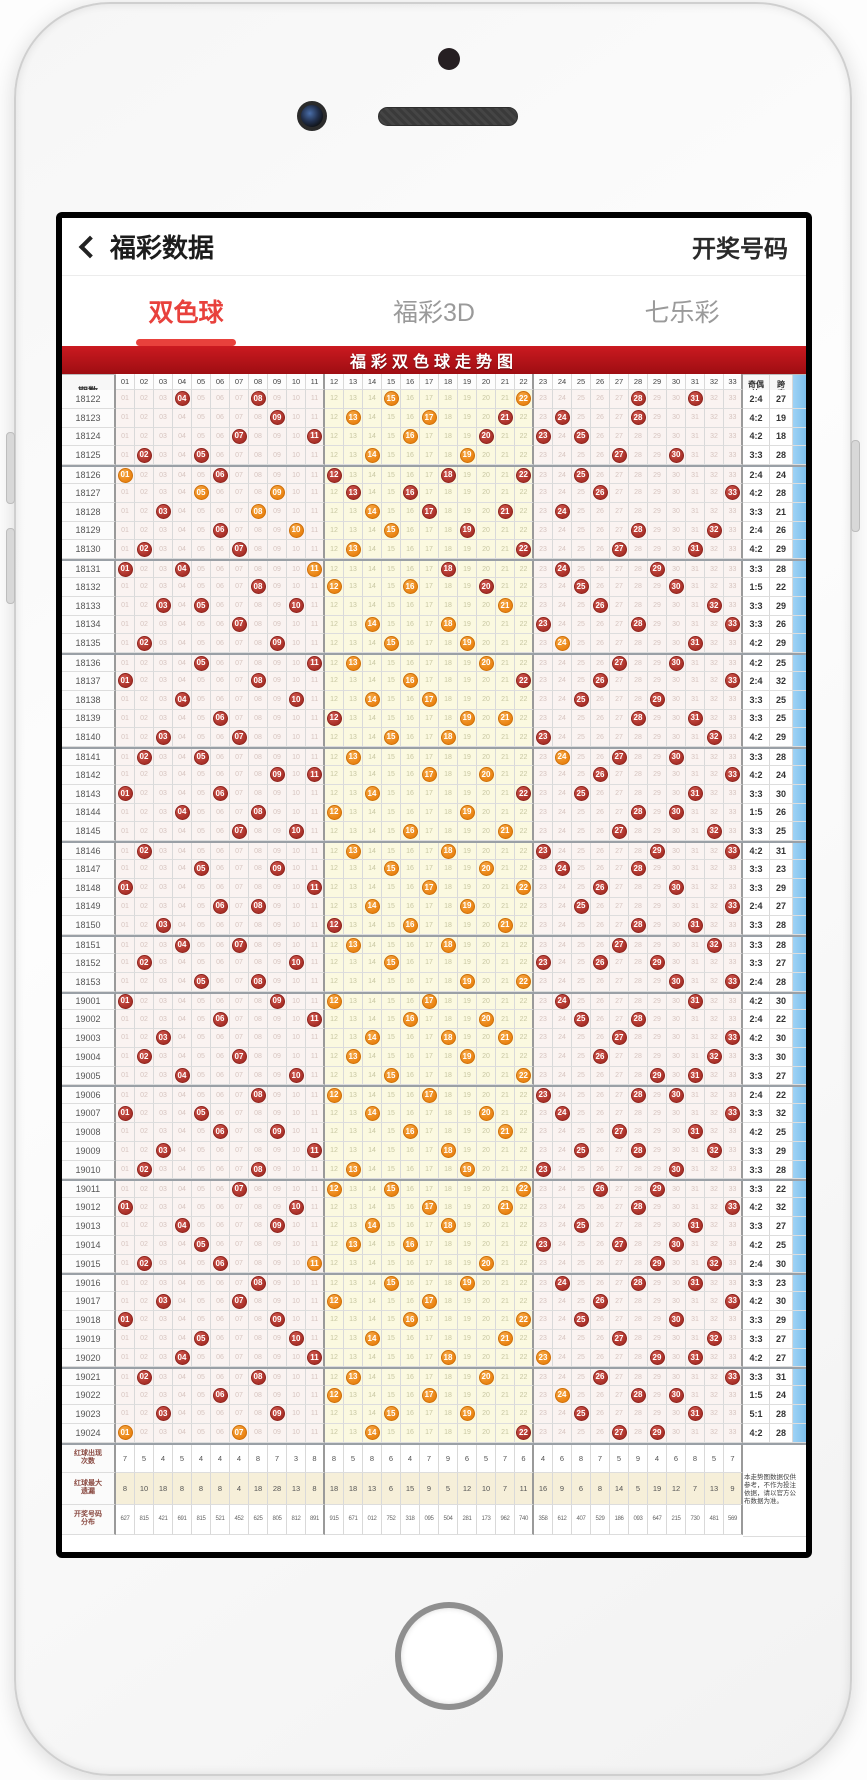  Describe the element at coordinates (353, 549) in the screenshot. I see `orange-ball: 13` at that location.